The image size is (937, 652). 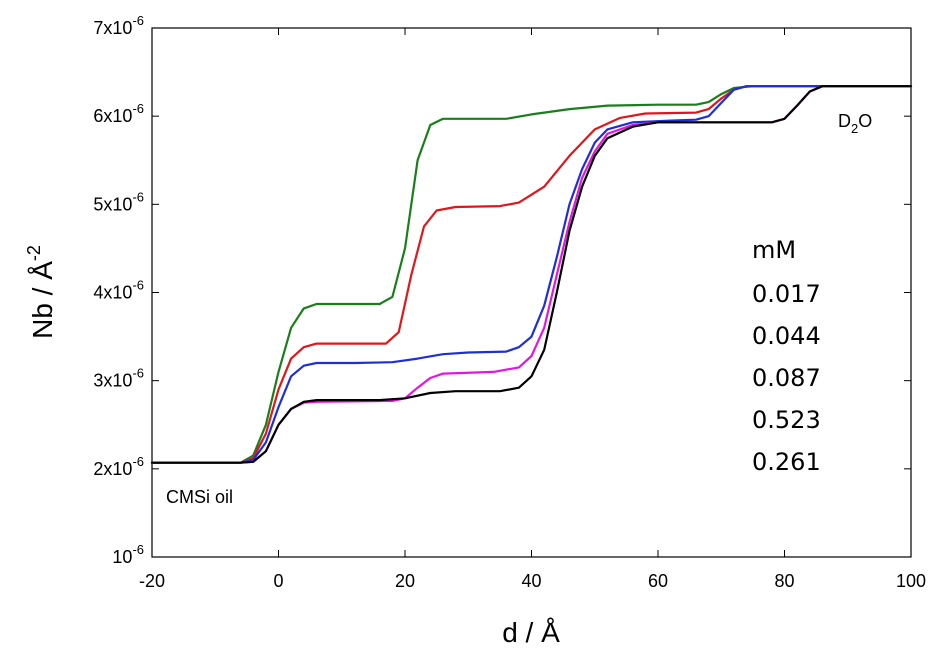 I want to click on legend-item: 0.087, so click(x=786, y=378).